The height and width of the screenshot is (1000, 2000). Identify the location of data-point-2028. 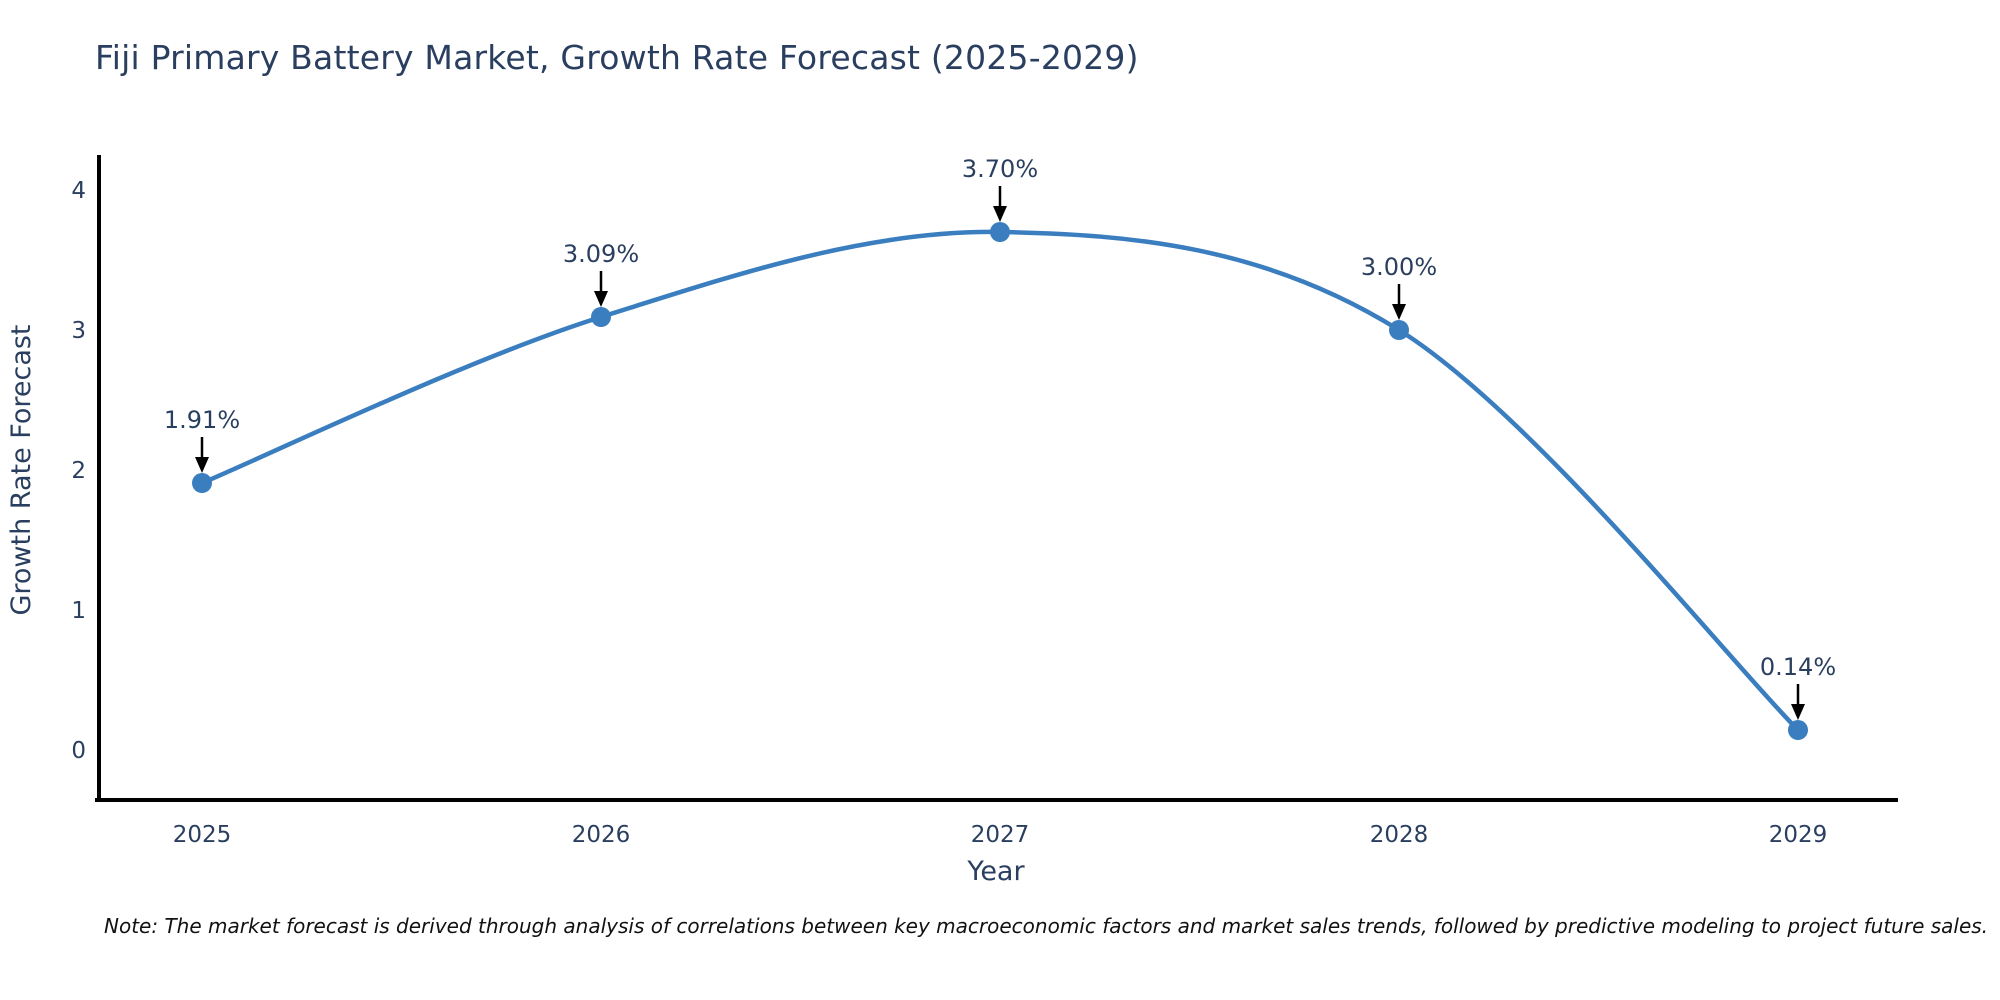
(1399, 330).